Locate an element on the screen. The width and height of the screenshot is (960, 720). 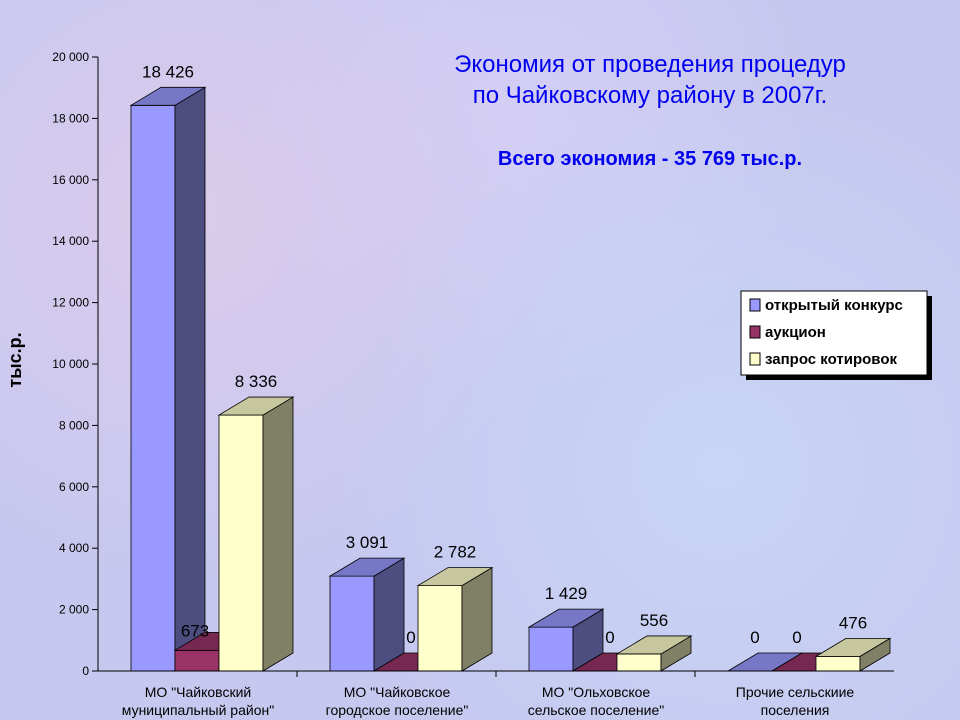
chart-subtitle: Всего экономия - 35 769 тыс.р. is located at coordinates (650, 159).